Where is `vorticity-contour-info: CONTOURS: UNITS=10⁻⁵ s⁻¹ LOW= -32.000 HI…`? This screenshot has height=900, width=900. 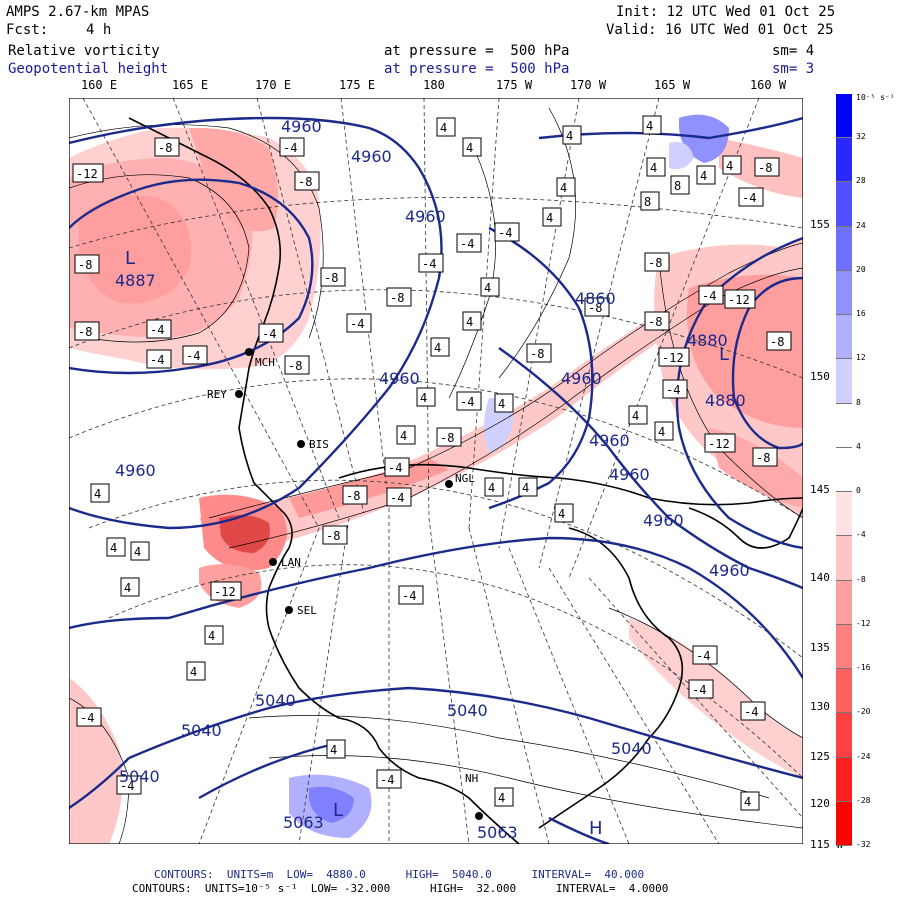
vorticity-contour-info: CONTOURS: UNITS=10⁻⁵ s⁻¹ LOW= -32.000 HI… is located at coordinates (400, 888).